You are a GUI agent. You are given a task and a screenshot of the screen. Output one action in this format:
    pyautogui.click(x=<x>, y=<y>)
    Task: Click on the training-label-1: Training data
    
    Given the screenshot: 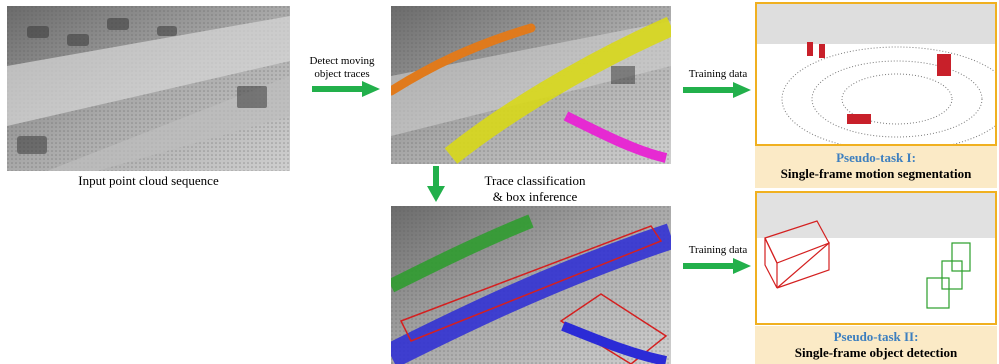 What is the action you would take?
    pyautogui.click(x=718, y=74)
    